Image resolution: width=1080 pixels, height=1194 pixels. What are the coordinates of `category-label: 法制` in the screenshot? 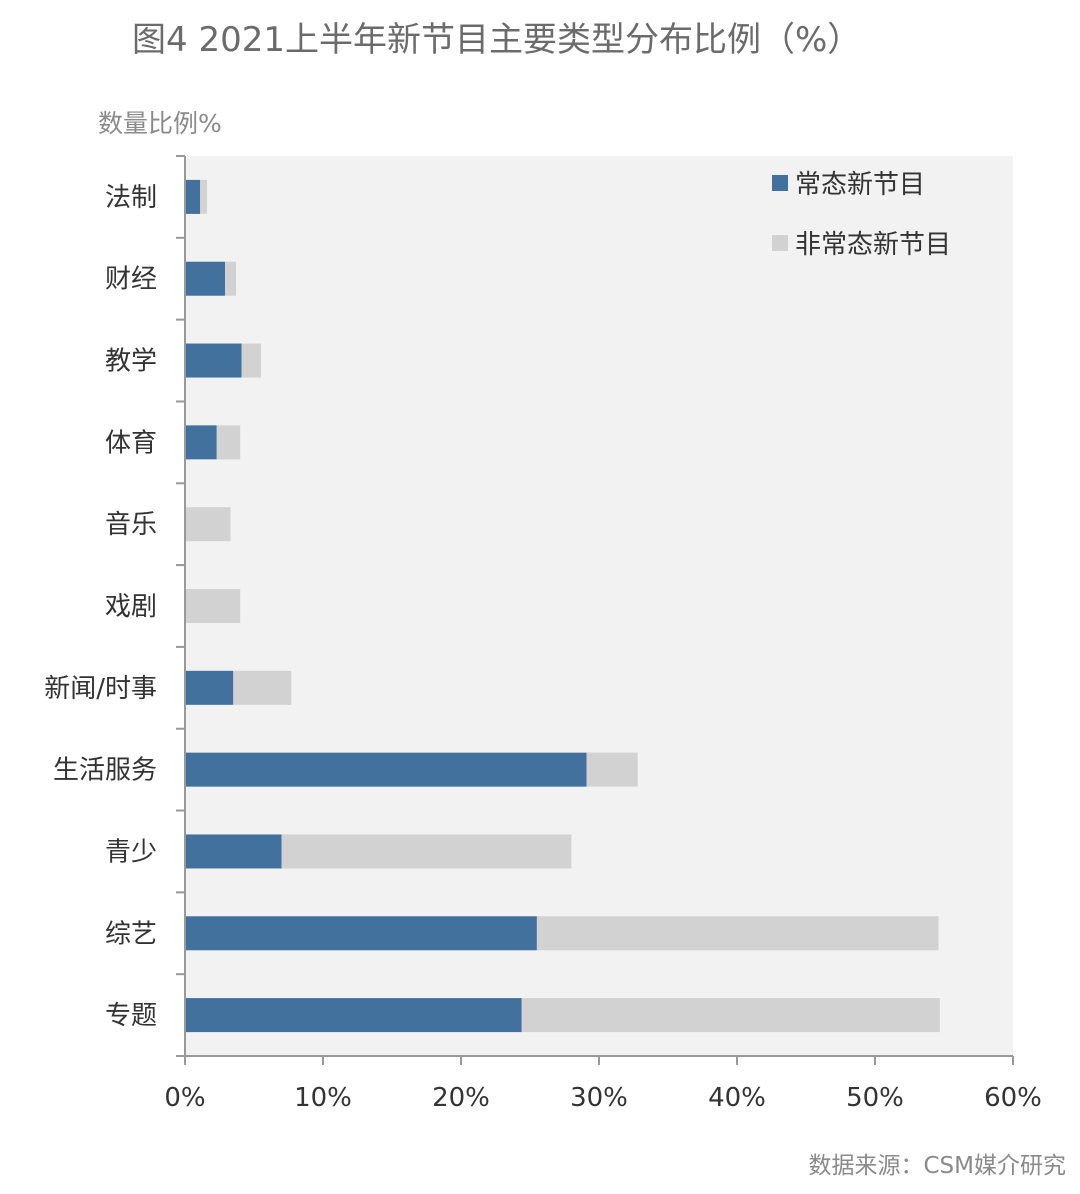 It's located at (131, 198).